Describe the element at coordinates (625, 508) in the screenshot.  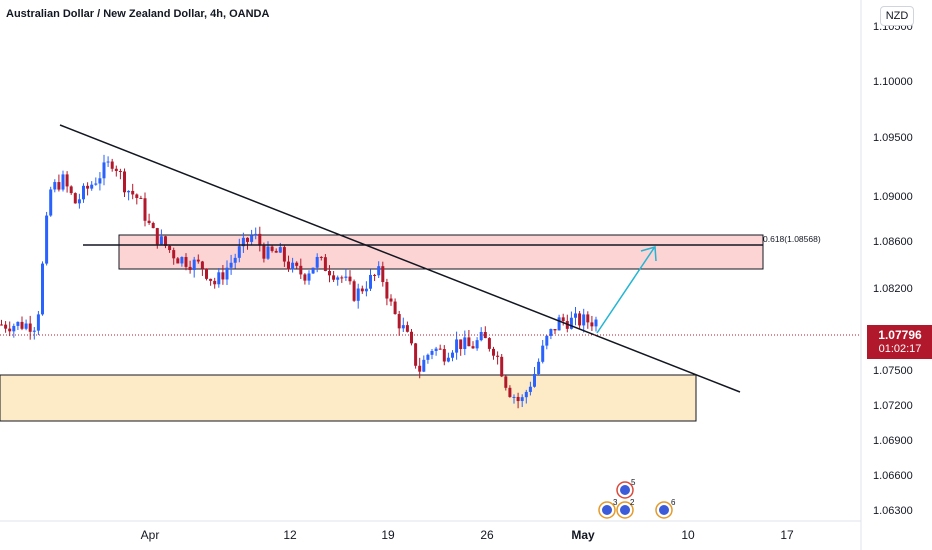
I see `event-marker: 2` at that location.